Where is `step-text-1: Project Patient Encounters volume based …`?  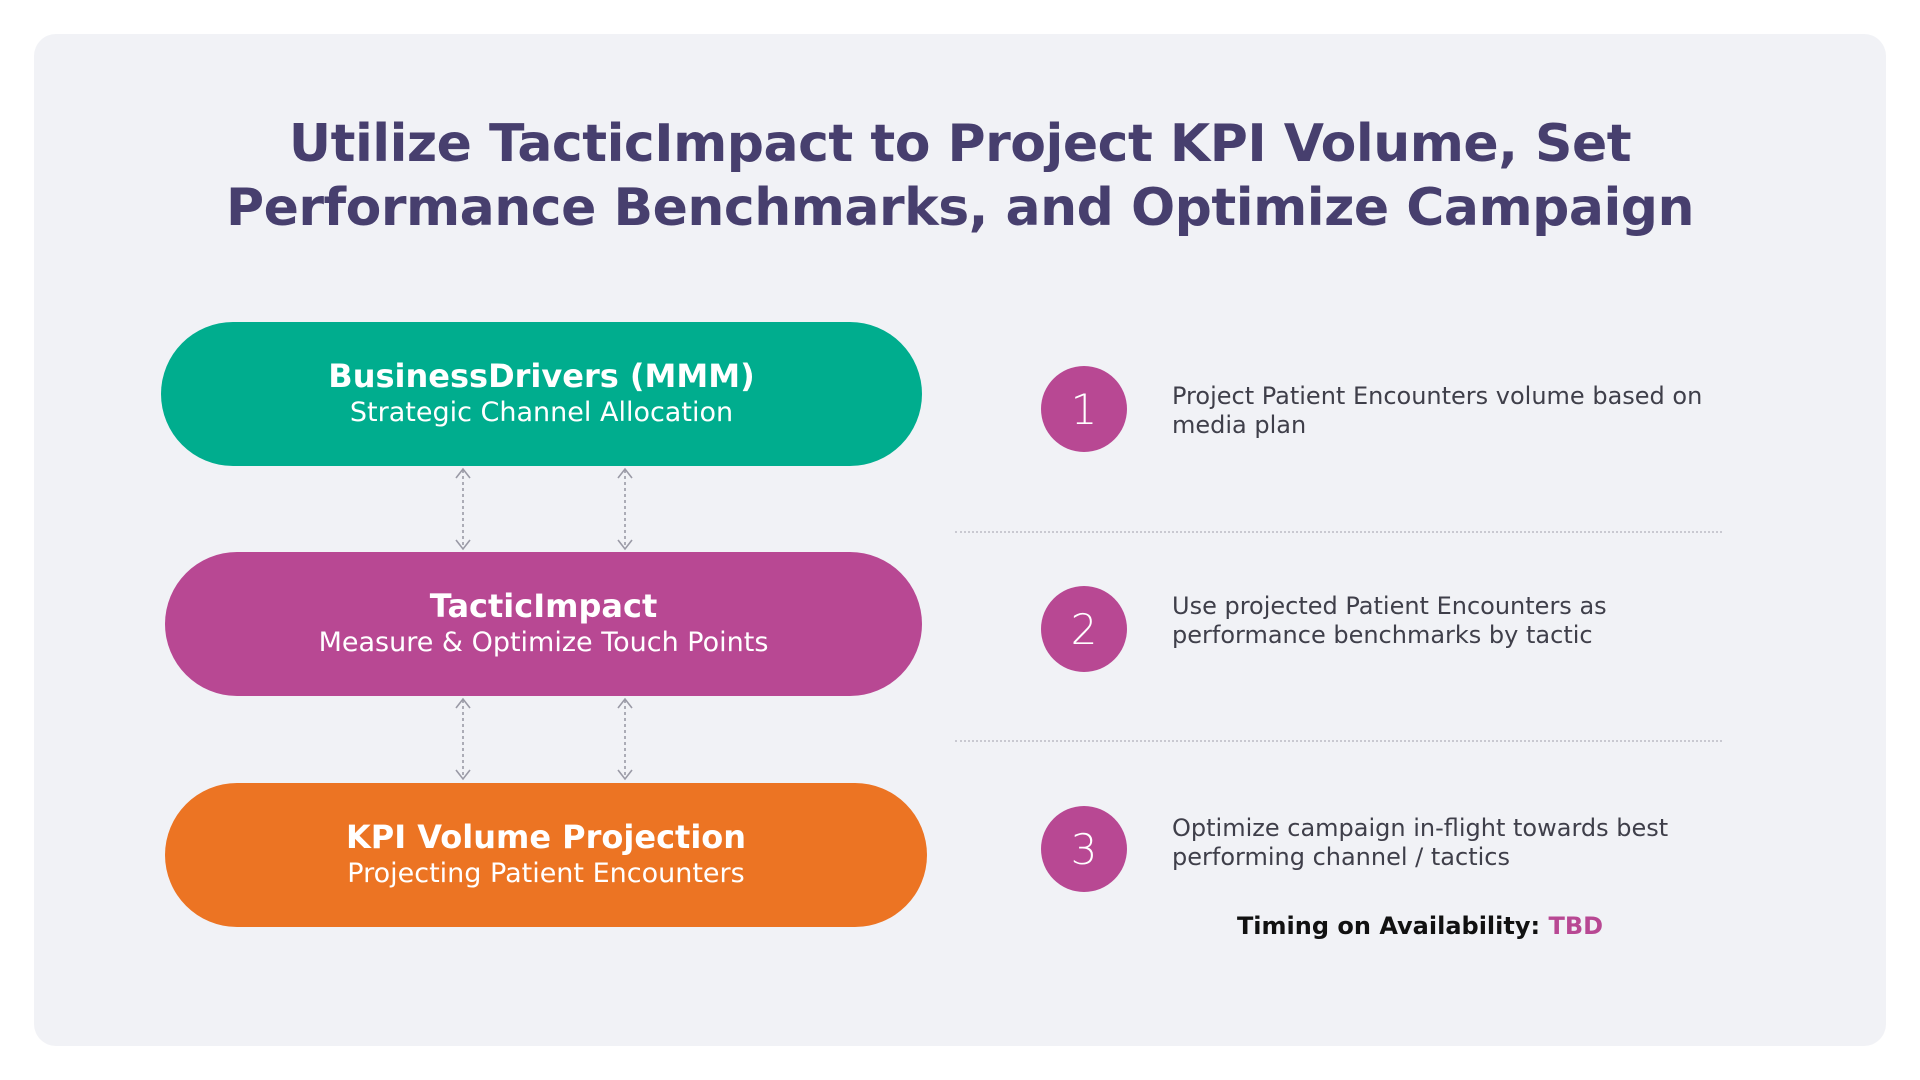
step-text-1: Project Patient Encounters volume based … is located at coordinates (1452, 411).